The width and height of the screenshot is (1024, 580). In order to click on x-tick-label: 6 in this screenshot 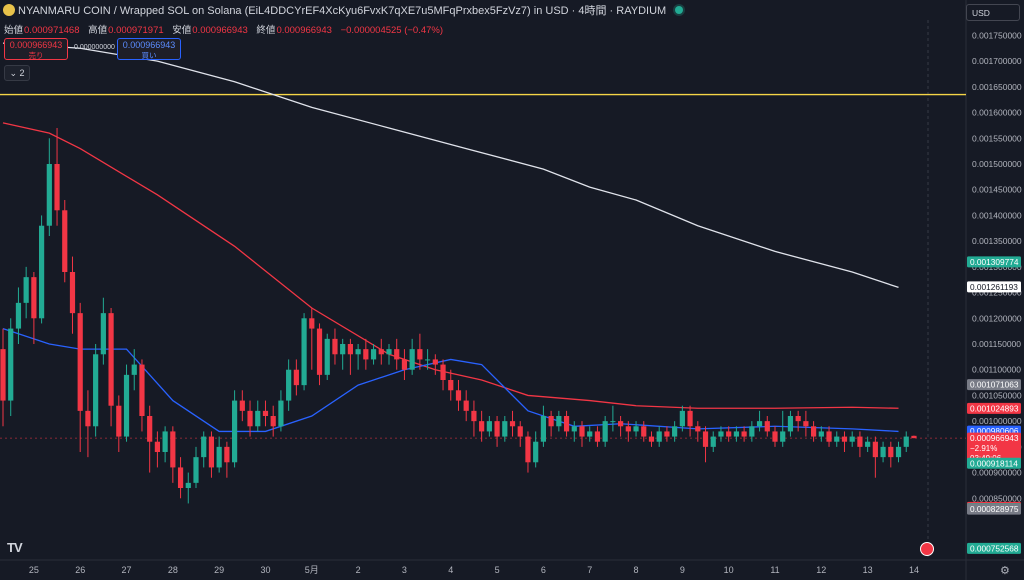, I will do `click(543, 570)`.